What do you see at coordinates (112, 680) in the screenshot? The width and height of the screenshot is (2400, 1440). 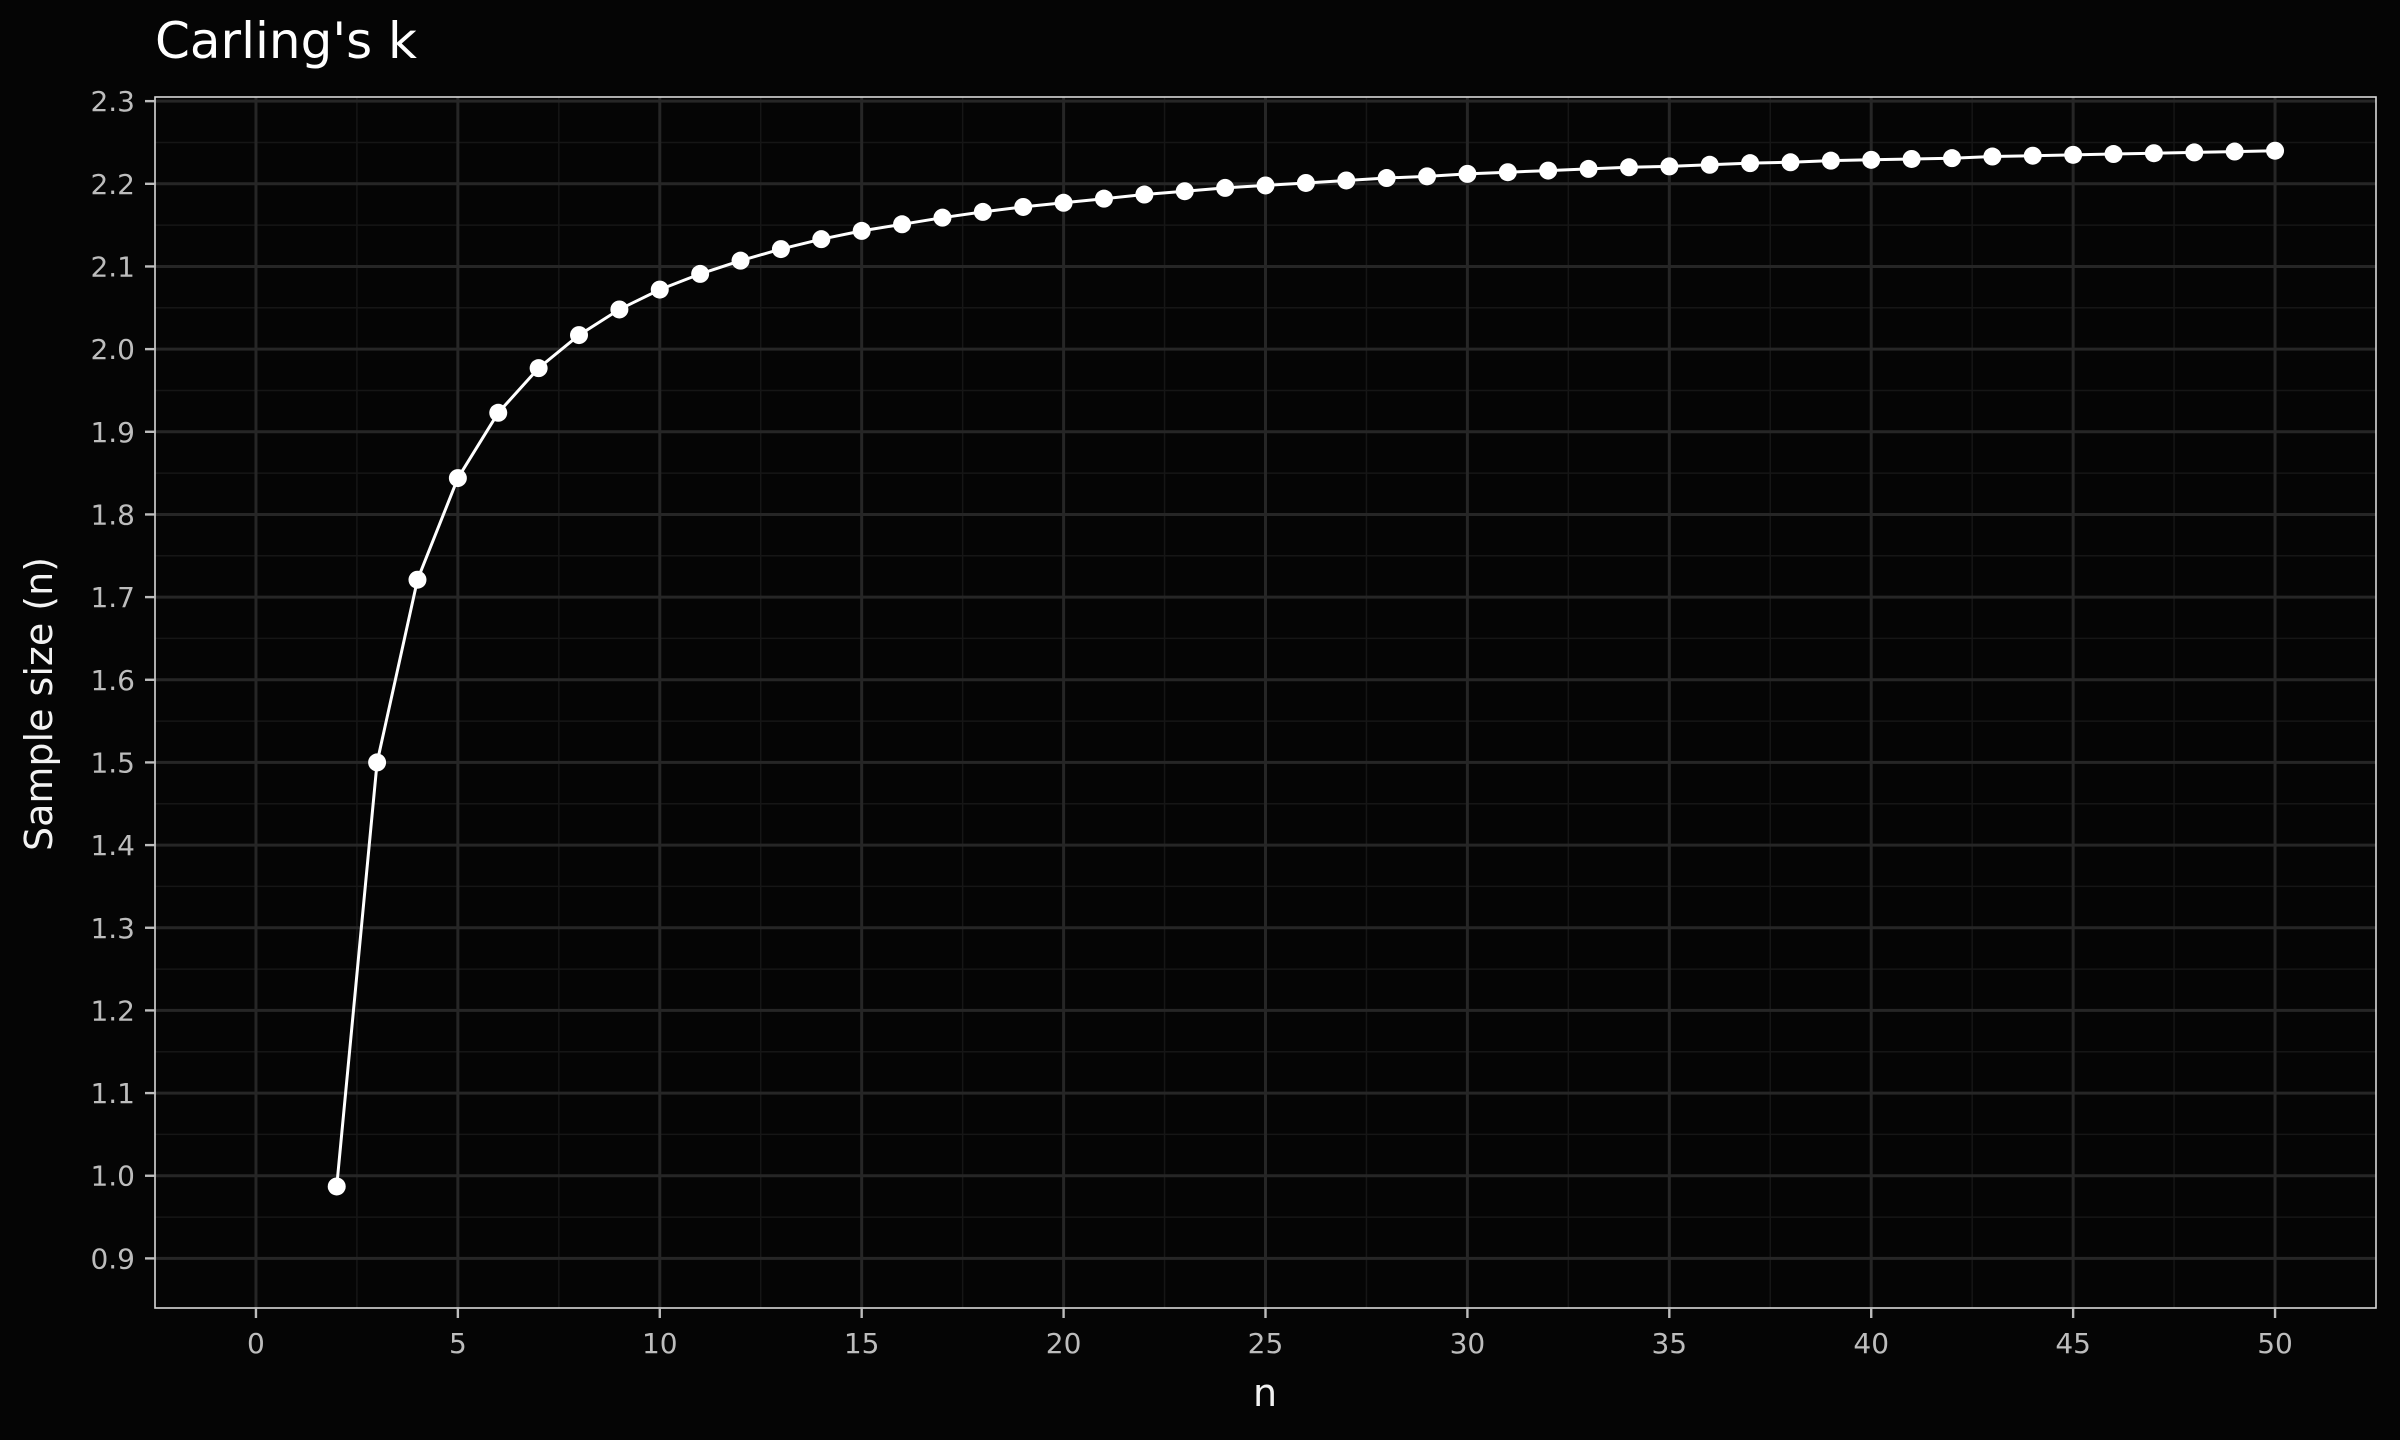 I see `y-tick-label: 1.6` at bounding box center [112, 680].